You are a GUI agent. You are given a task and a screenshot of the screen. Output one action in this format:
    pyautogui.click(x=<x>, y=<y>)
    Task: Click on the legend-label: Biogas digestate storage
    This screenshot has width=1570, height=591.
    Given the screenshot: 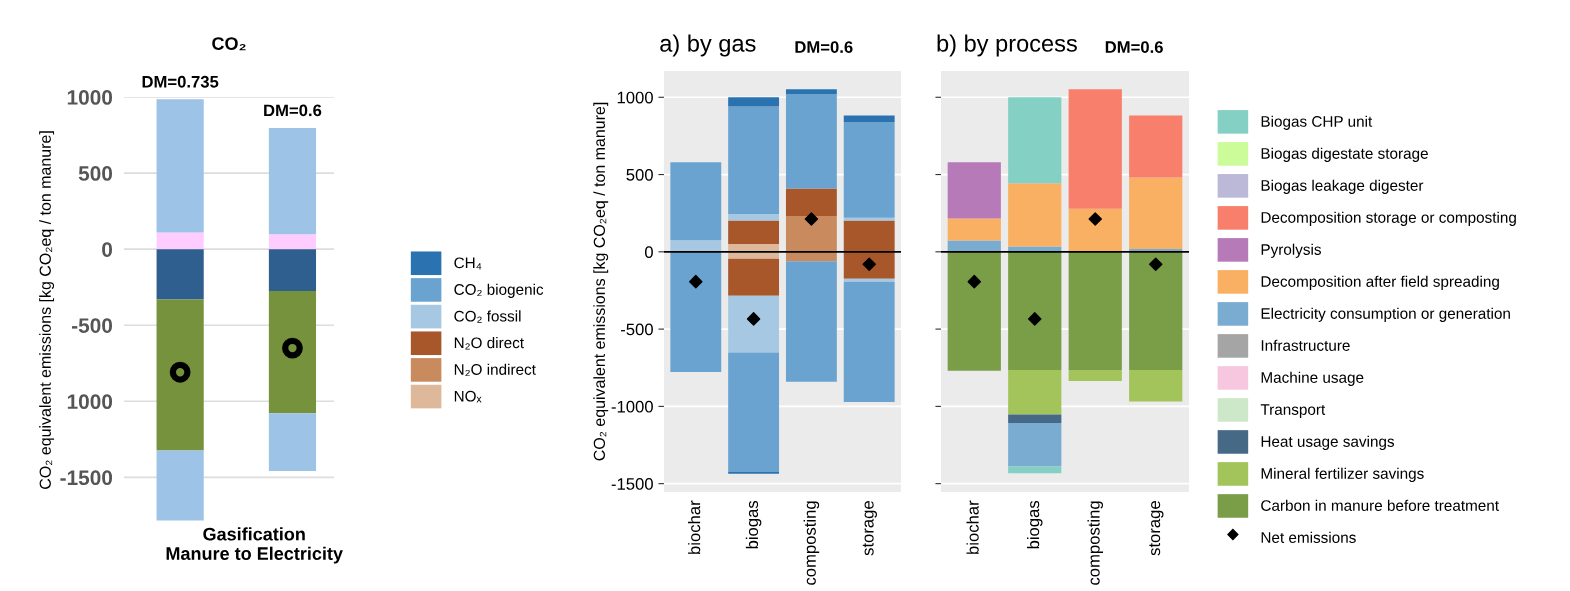 What is the action you would take?
    pyautogui.click(x=1344, y=154)
    